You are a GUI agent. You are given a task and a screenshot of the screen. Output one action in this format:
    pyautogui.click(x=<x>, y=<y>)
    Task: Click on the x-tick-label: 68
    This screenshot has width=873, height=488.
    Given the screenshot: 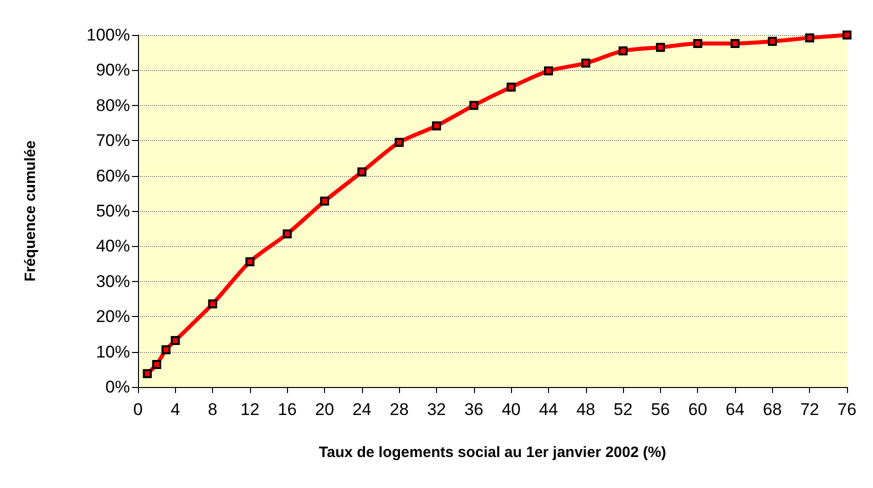 What is the action you would take?
    pyautogui.click(x=772, y=409)
    